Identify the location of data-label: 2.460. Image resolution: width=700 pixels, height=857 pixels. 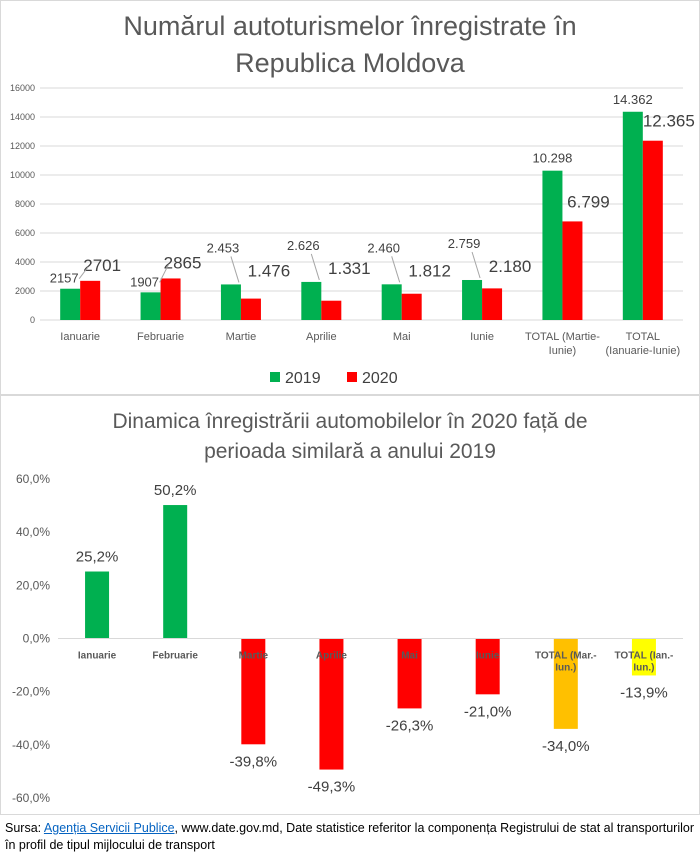
(383, 247).